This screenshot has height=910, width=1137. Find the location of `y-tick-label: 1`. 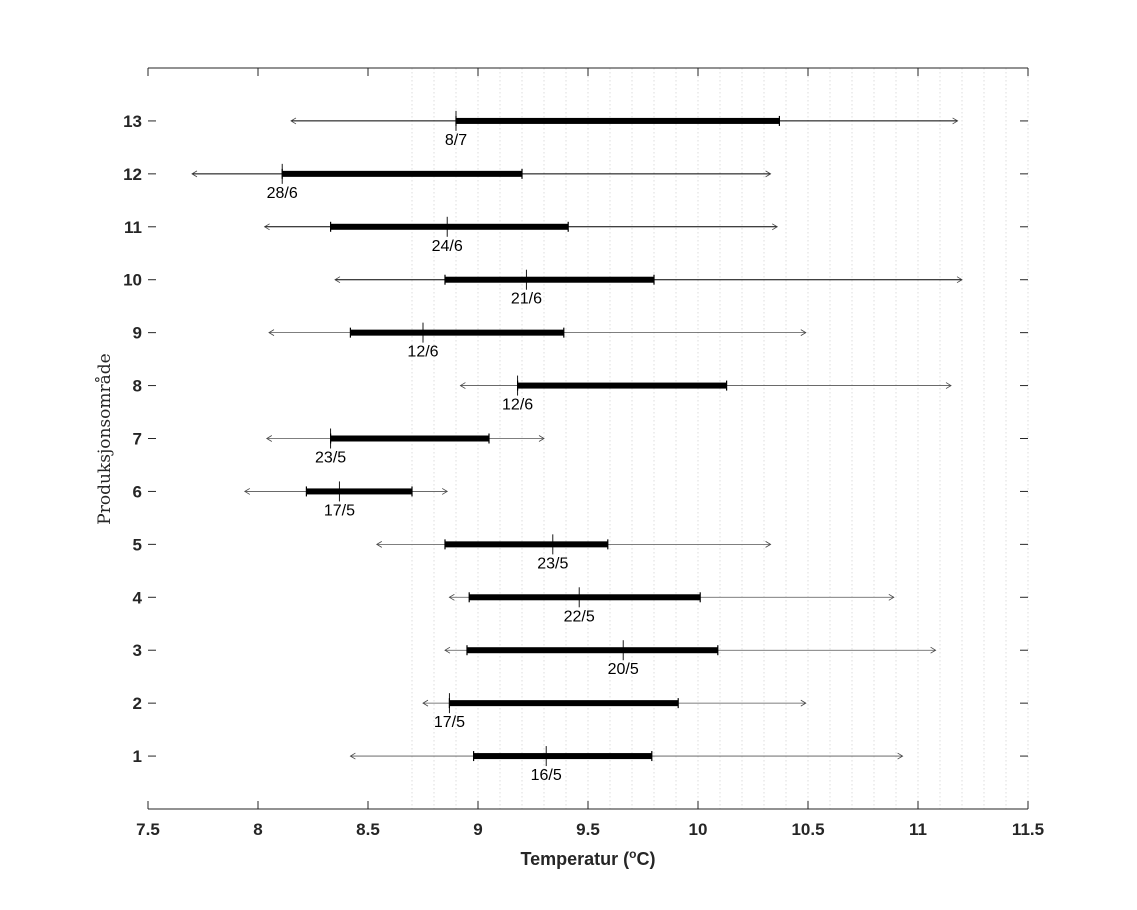

y-tick-label: 1 is located at coordinates (137, 756).